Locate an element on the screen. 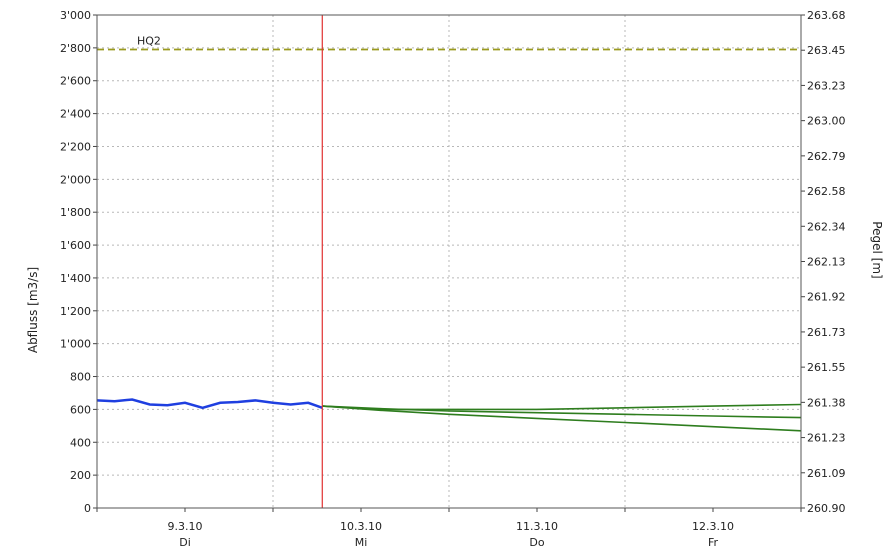 This screenshot has width=891, height=555. y-tick-label-right: 263.00 is located at coordinates (826, 121).